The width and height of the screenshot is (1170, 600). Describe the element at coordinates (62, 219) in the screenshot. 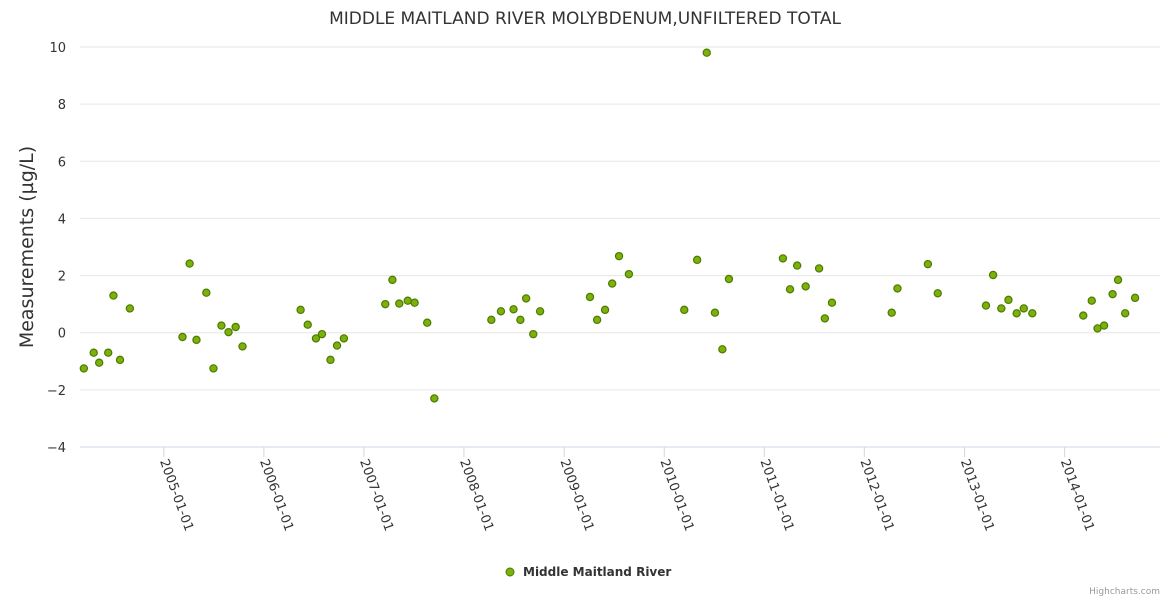

I see `y-tick-label: 4` at that location.